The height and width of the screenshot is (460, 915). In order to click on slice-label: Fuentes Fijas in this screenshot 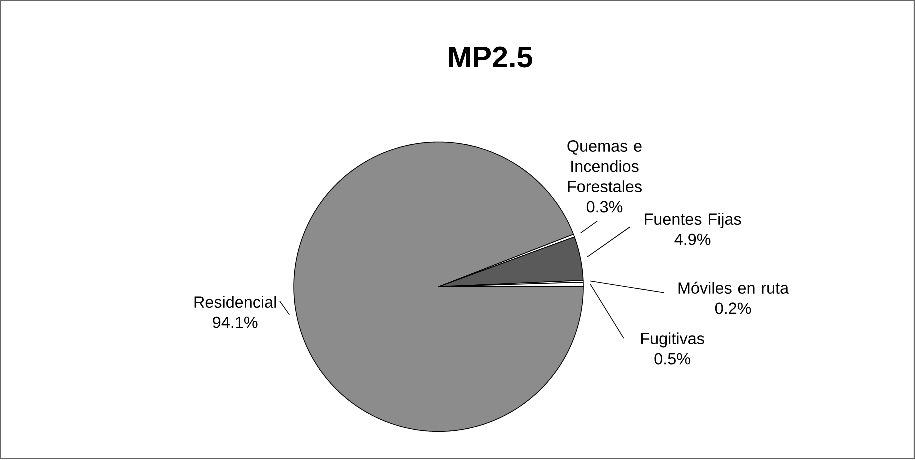, I will do `click(693, 221)`.